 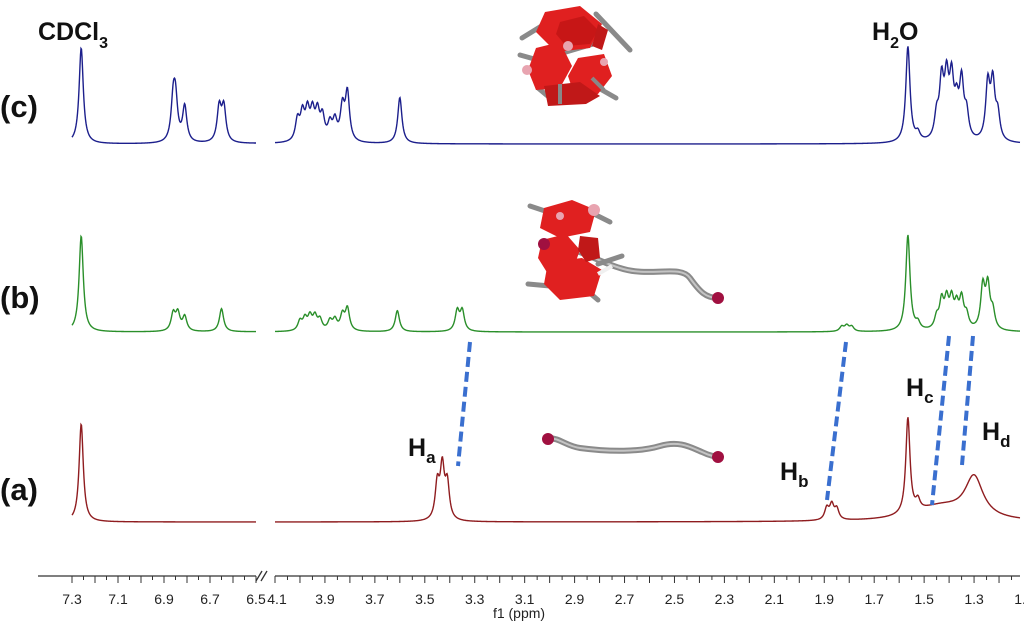 What do you see at coordinates (575, 599) in the screenshot?
I see `axis-tick-label: 2.9` at bounding box center [575, 599].